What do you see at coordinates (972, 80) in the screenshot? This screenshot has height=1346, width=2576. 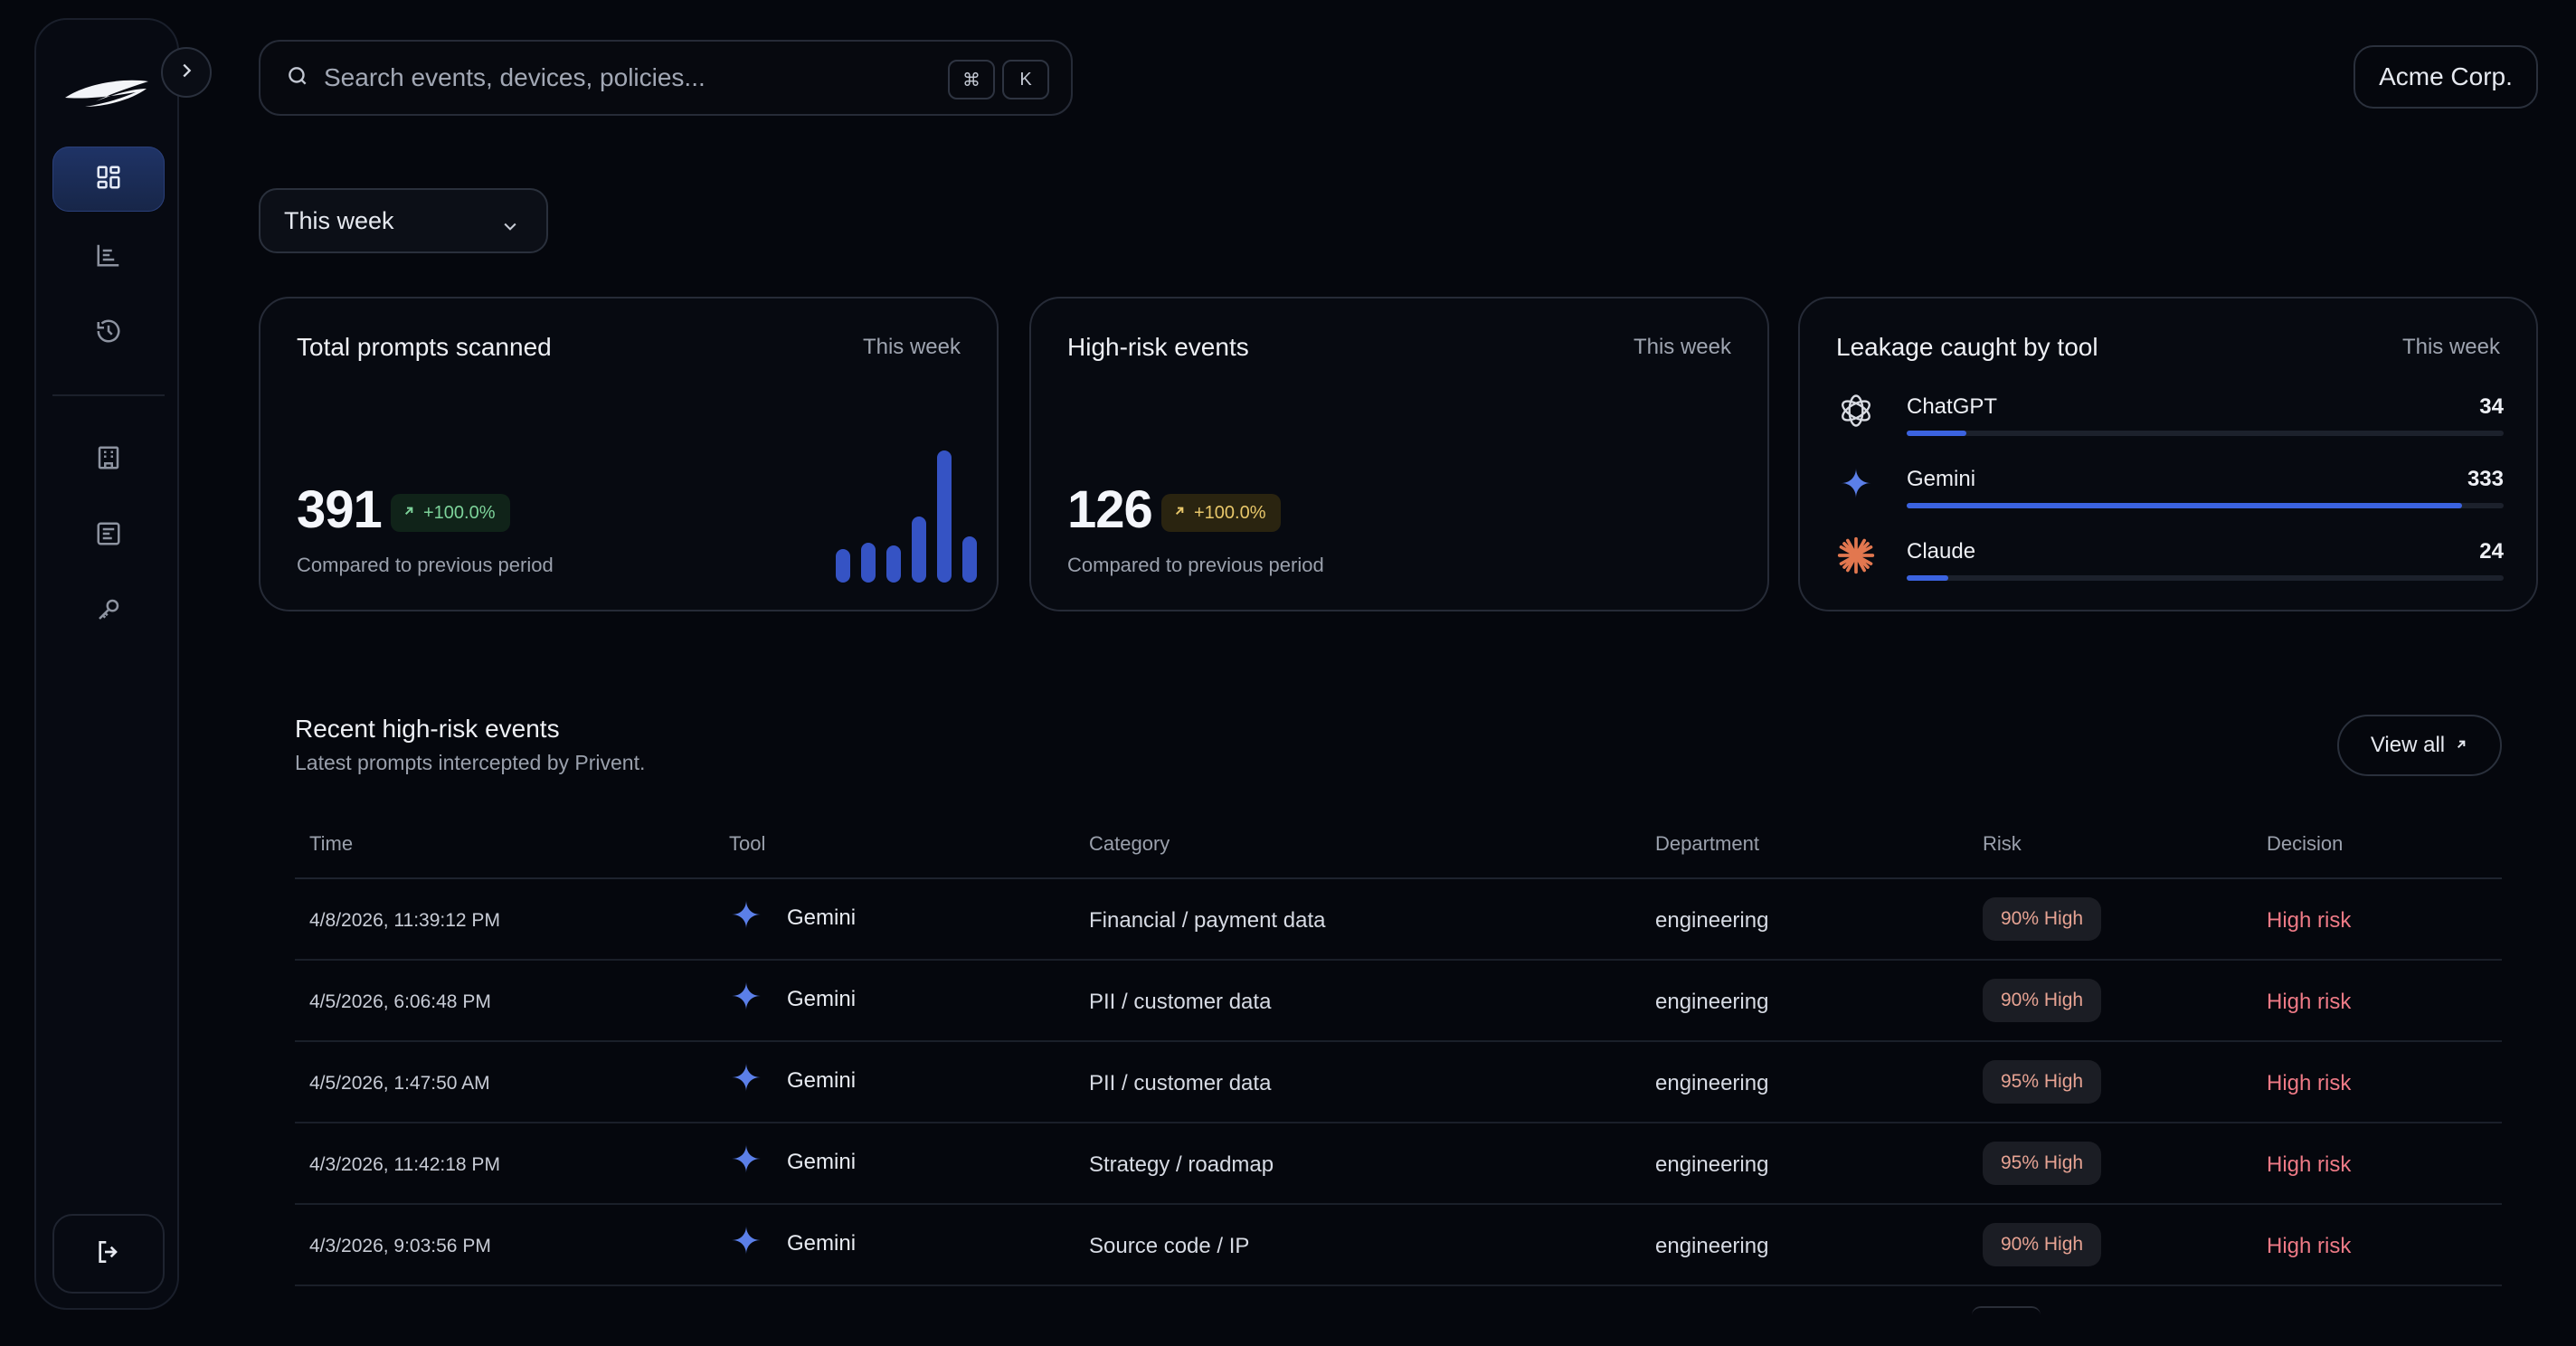 I see `shortcut-cmd-key: ⌘` at bounding box center [972, 80].